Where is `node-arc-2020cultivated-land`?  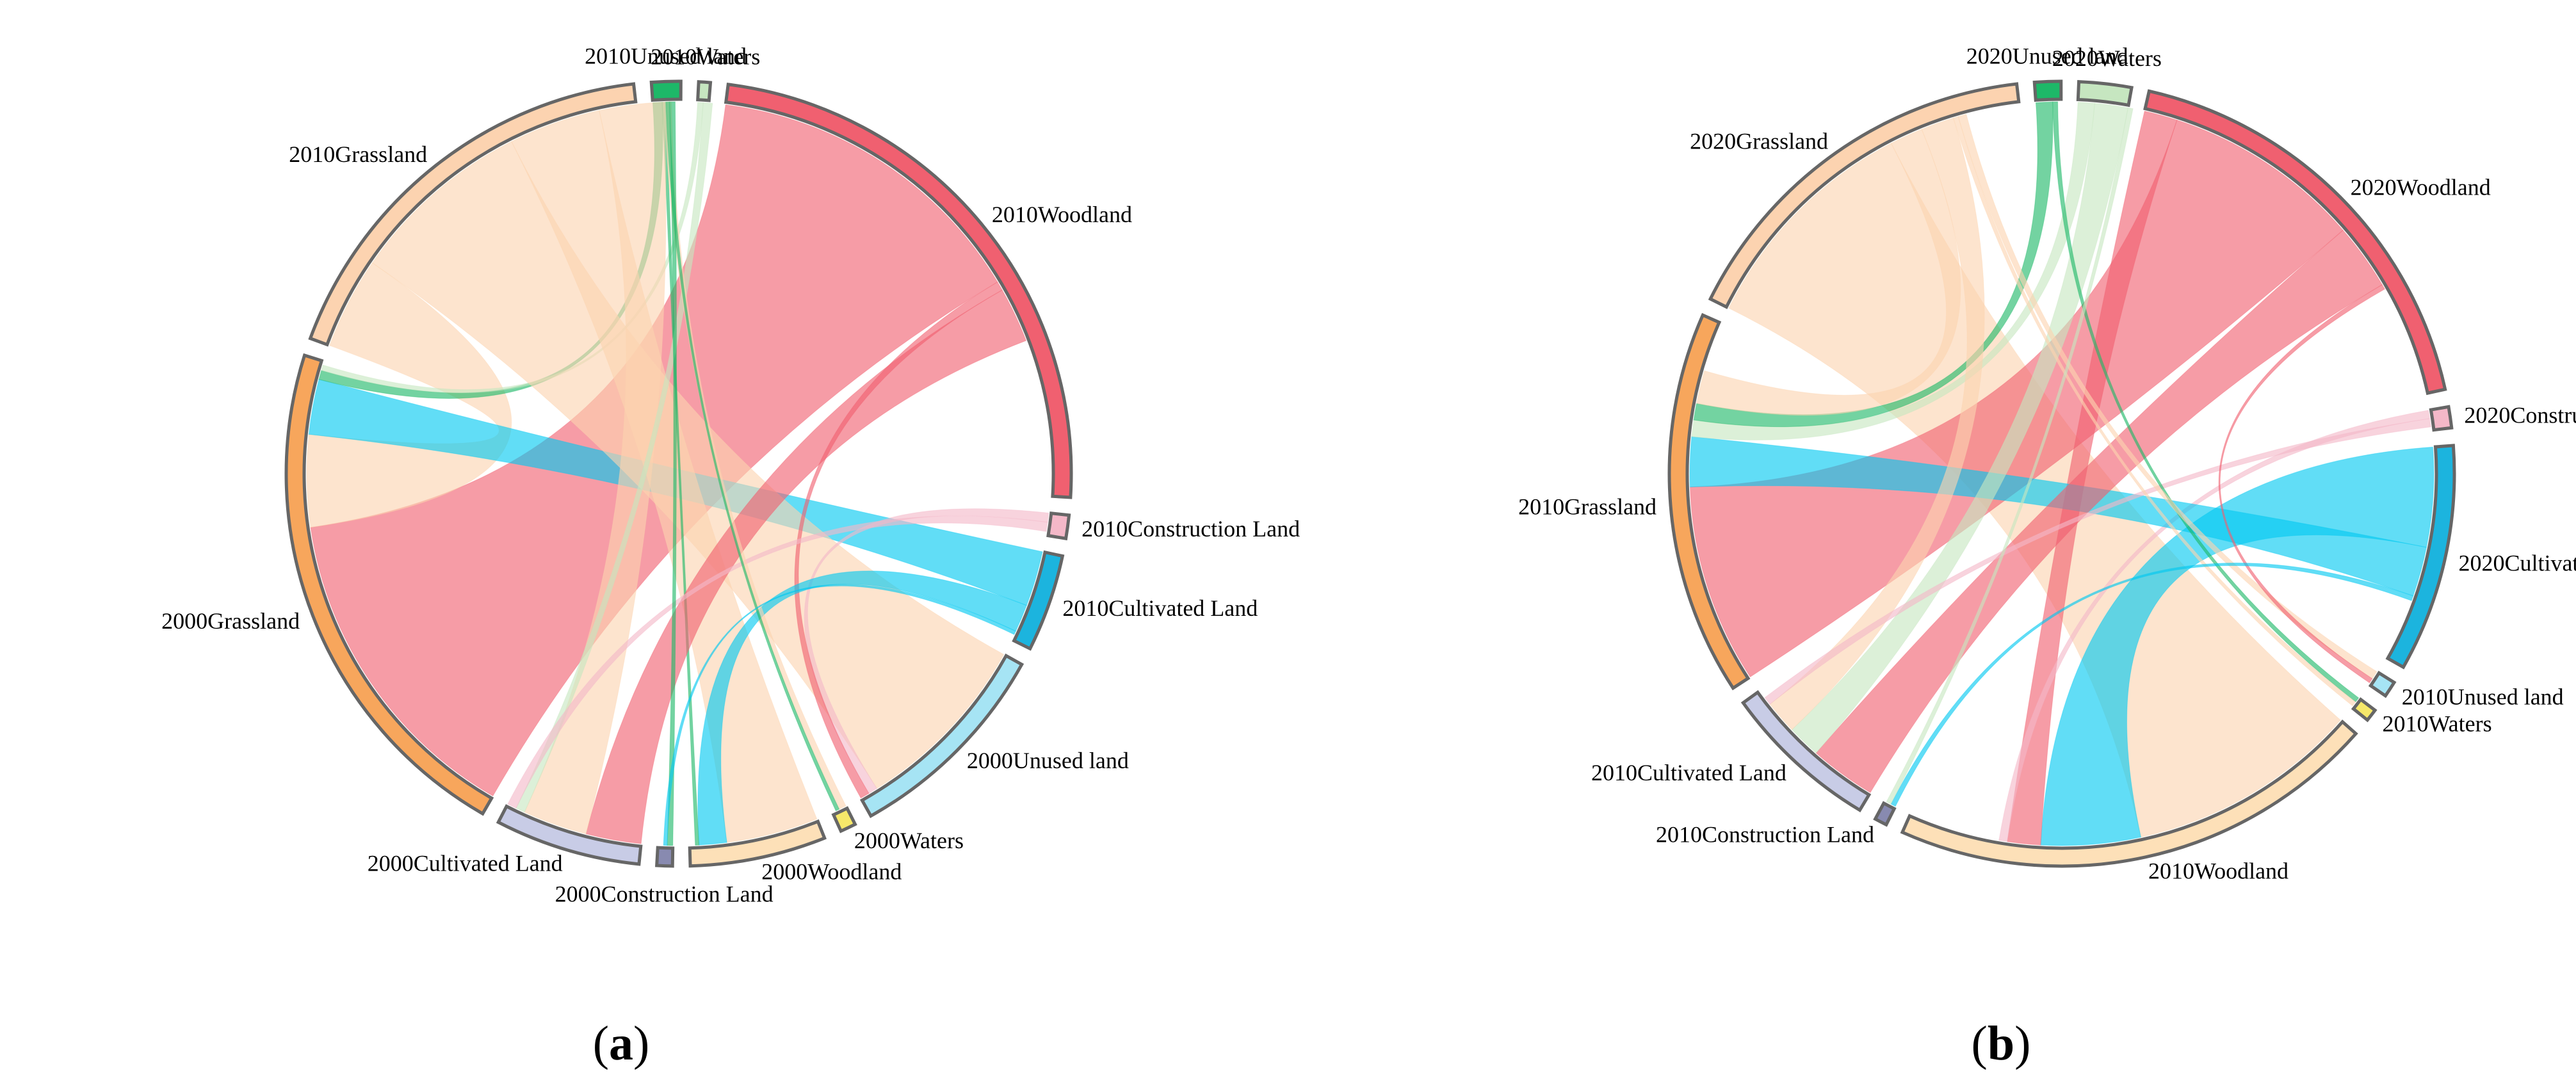 node-arc-2020cultivated-land is located at coordinates (2420, 557).